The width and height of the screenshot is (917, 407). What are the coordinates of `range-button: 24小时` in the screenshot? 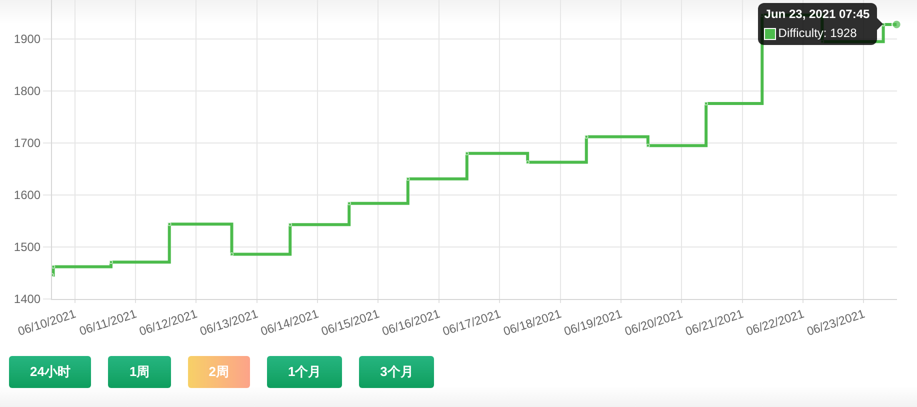 It's located at (50, 372).